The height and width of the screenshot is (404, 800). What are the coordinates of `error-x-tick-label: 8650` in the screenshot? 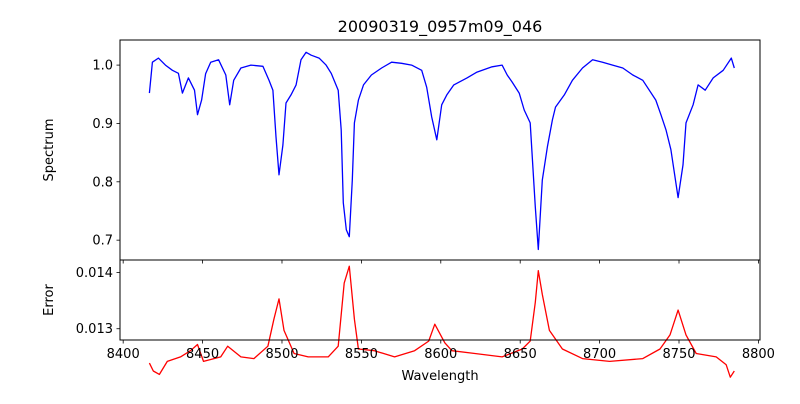 It's located at (520, 354).